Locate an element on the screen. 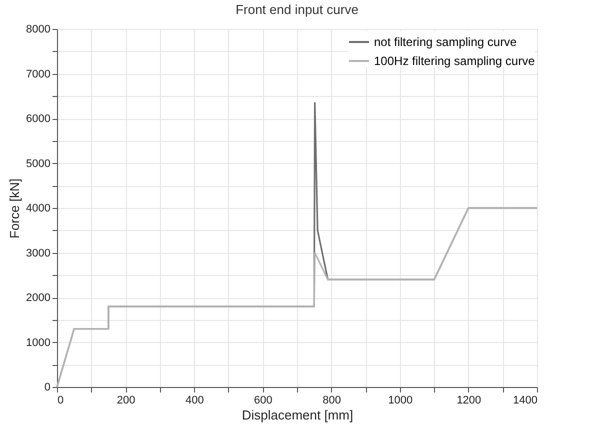  y-tick-label: 7000 is located at coordinates (38, 74).